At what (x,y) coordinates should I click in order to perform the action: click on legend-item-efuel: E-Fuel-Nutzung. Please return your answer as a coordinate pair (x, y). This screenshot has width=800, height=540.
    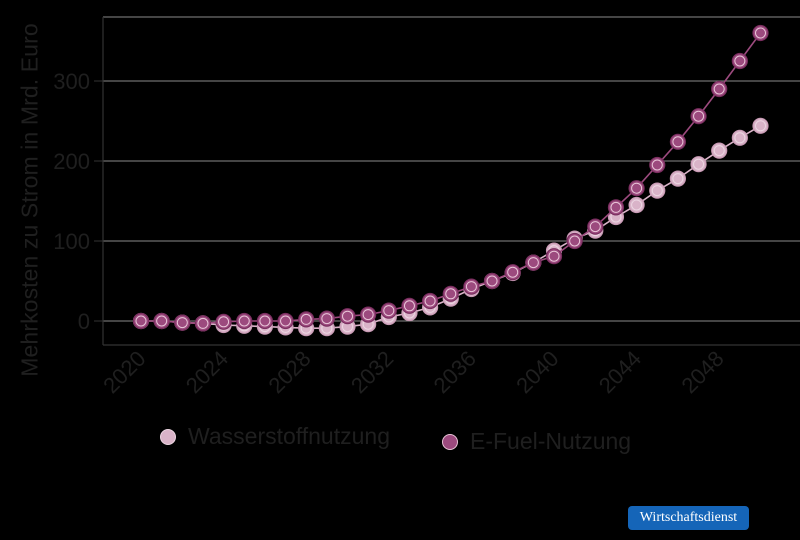
    Looking at the image, I should click on (536, 441).